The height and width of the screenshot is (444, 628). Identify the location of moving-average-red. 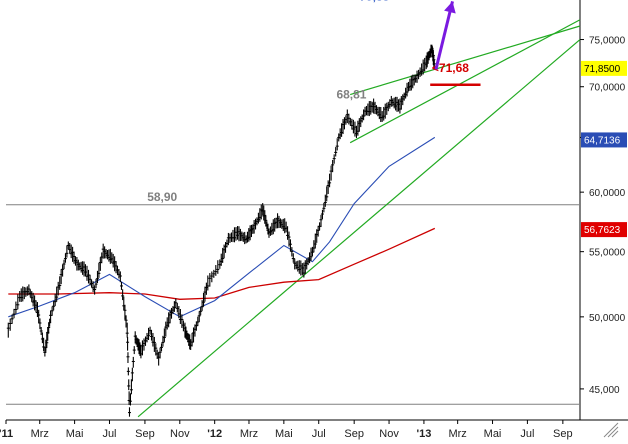
(222, 263).